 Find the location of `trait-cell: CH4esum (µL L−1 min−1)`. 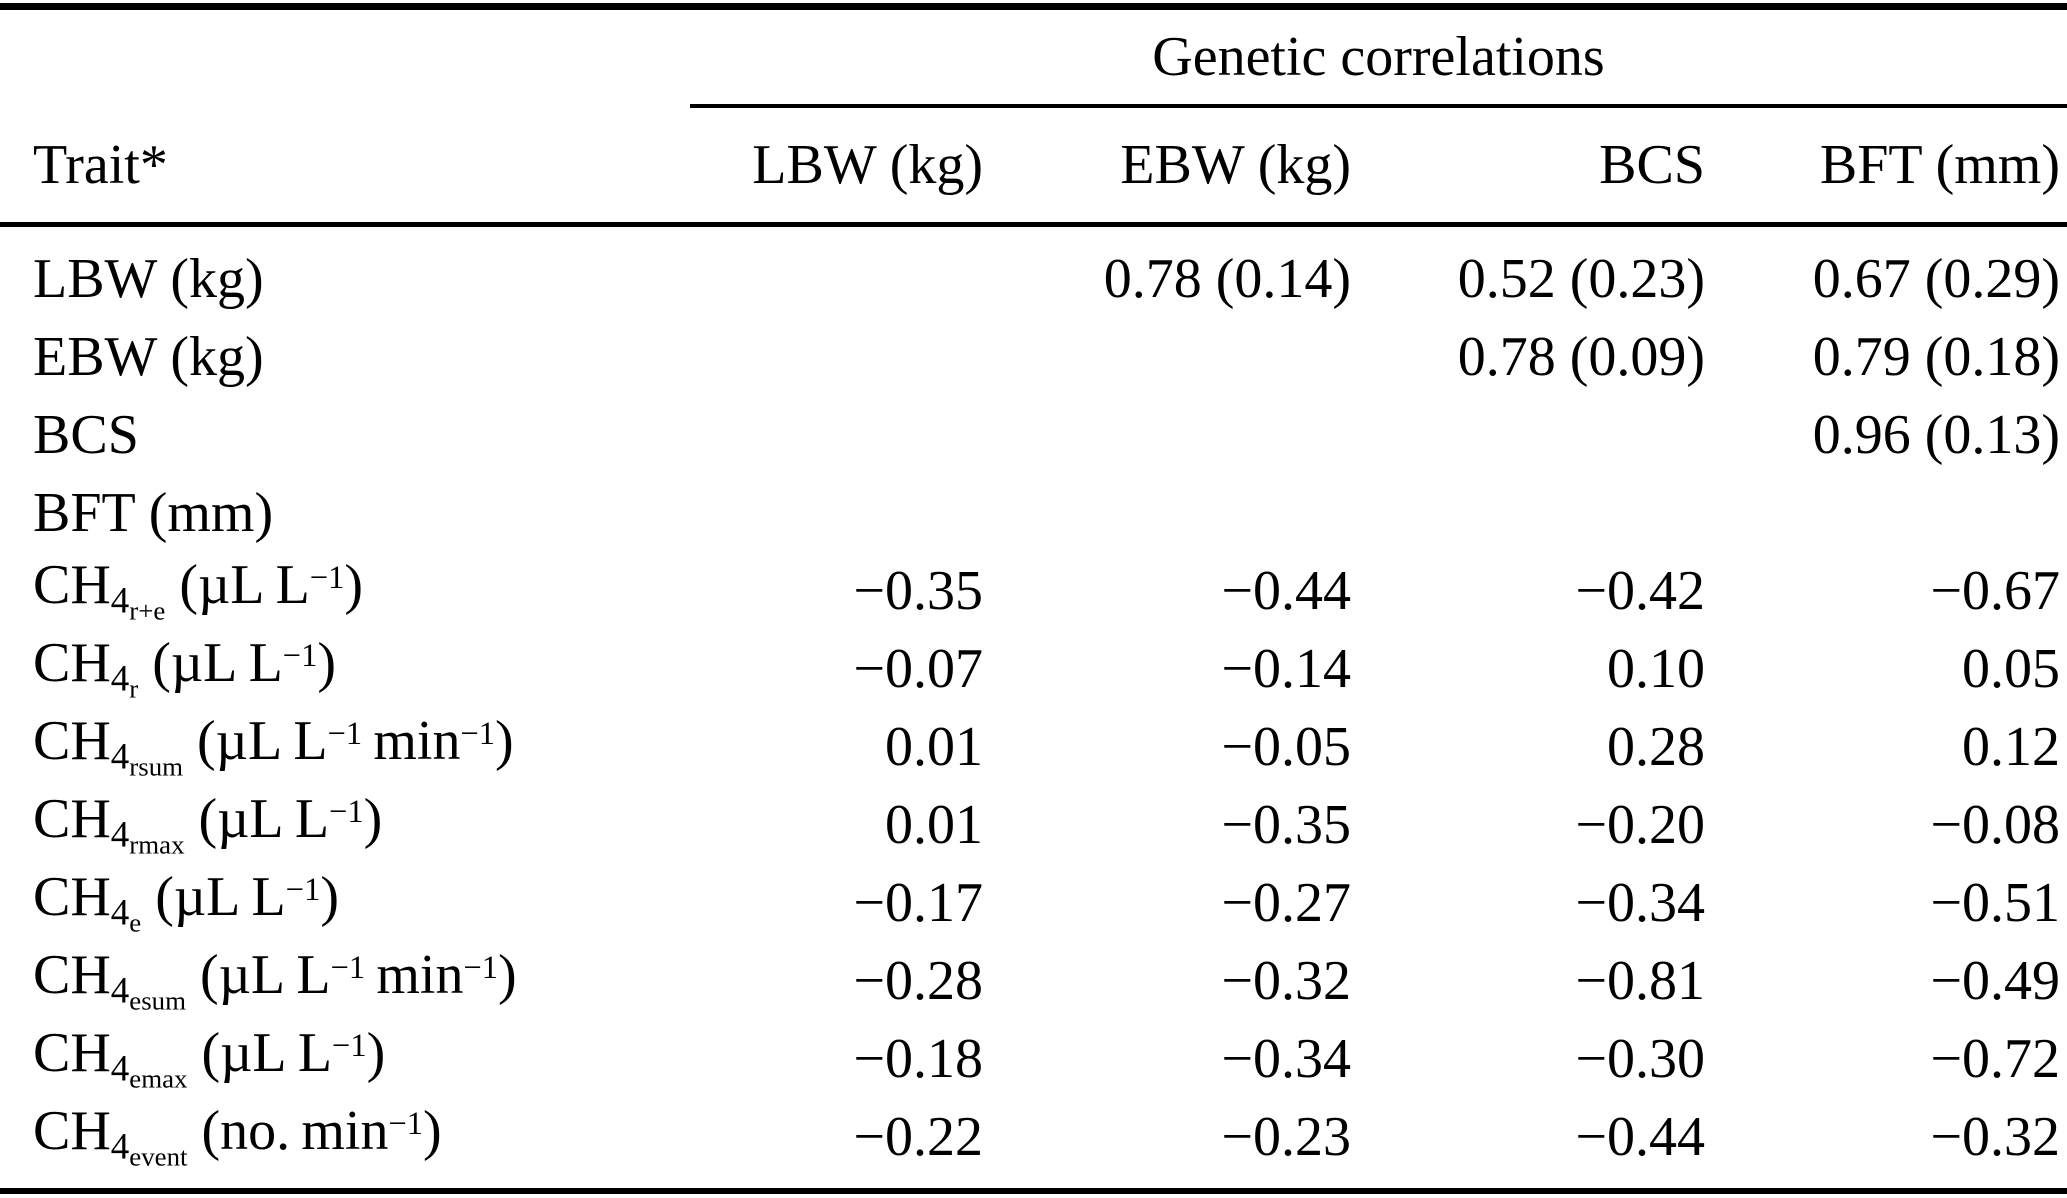

trait-cell: CH4esum (µL L−1 min−1) is located at coordinates (345, 981).